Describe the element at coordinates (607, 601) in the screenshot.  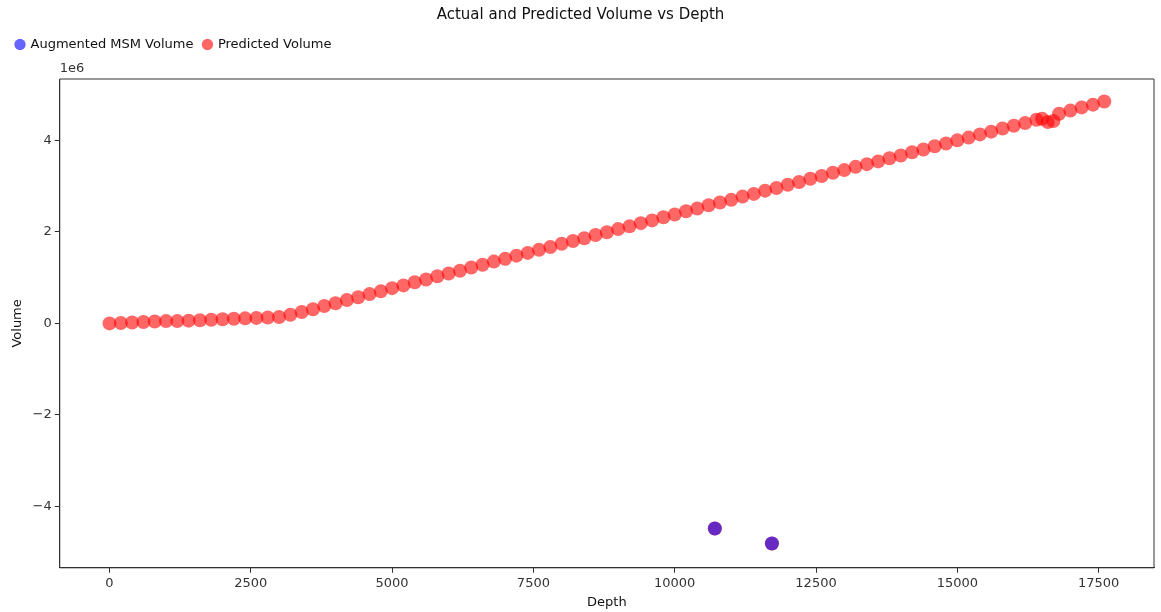
I see `x-axis-title: Depth` at that location.